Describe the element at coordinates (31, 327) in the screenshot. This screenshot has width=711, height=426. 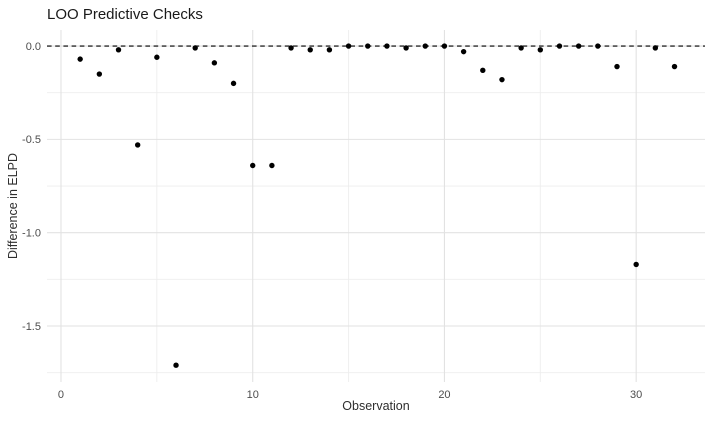
I see `y-tick-label: -1.5` at that location.